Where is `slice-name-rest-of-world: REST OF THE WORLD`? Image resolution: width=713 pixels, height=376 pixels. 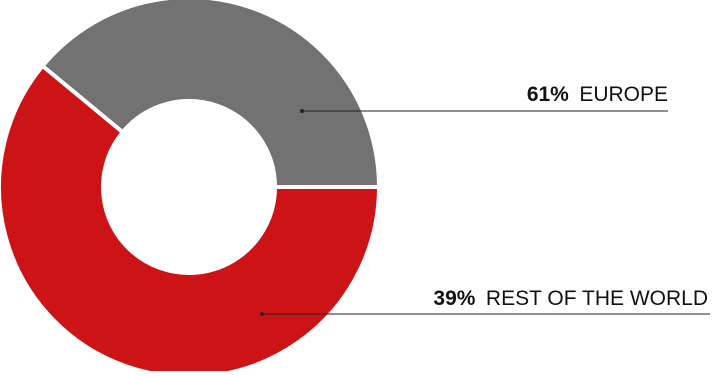
slice-name-rest-of-world: REST OF THE WORLD is located at coordinates (597, 298).